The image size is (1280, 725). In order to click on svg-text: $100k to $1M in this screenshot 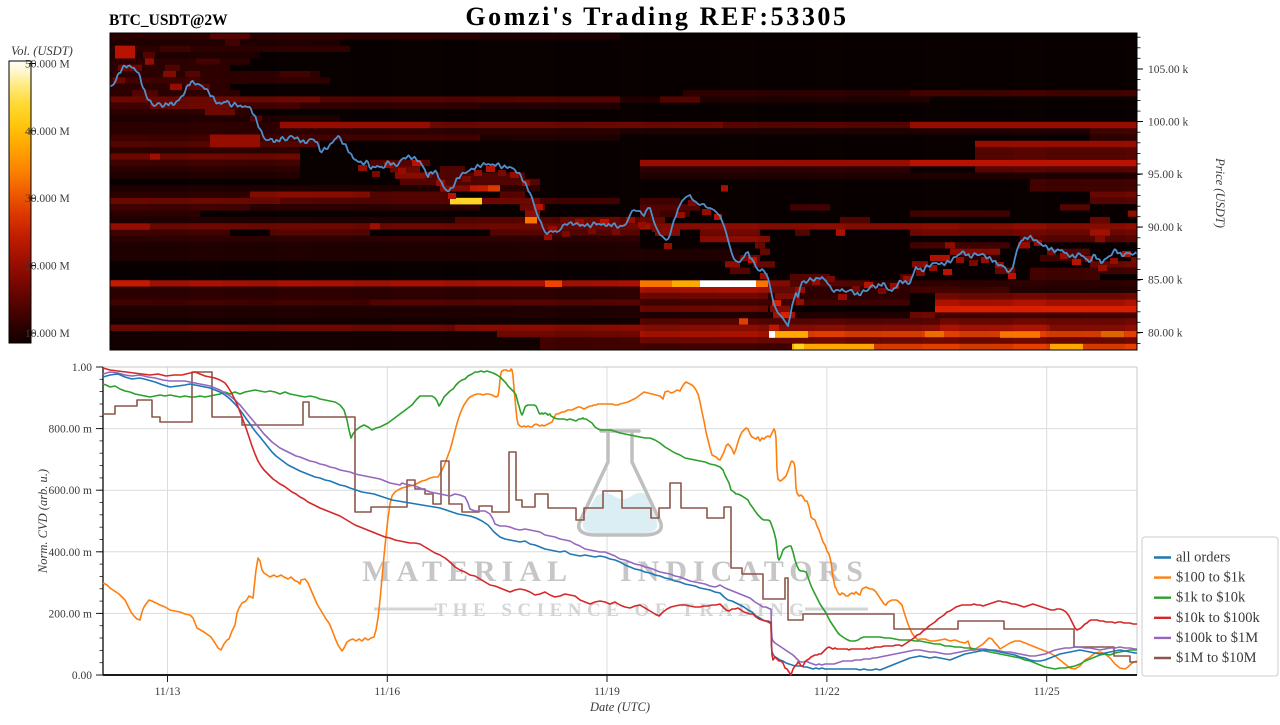, I will do `click(1217, 638)`.